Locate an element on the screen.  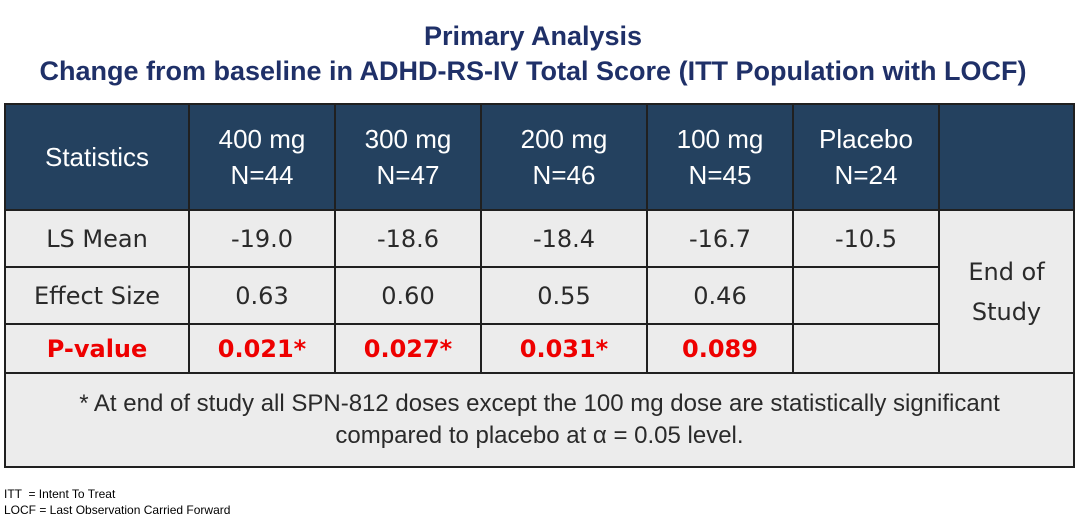
header-dose: 100 mg is located at coordinates (720, 139).